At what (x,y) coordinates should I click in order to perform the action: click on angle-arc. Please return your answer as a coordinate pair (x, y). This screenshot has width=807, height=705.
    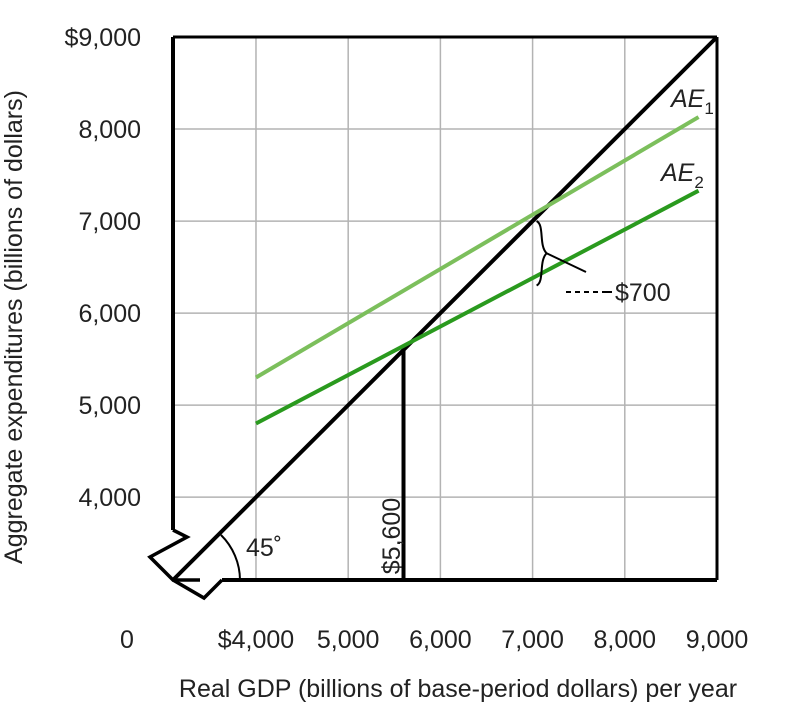
    Looking at the image, I should click on (230, 557).